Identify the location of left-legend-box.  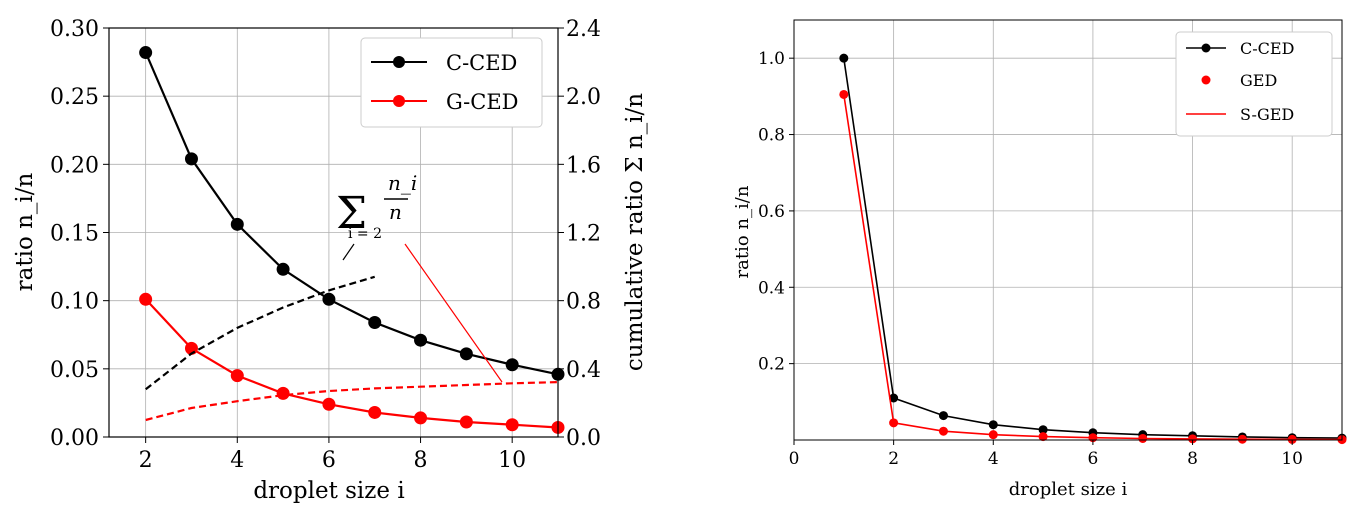
(451, 82).